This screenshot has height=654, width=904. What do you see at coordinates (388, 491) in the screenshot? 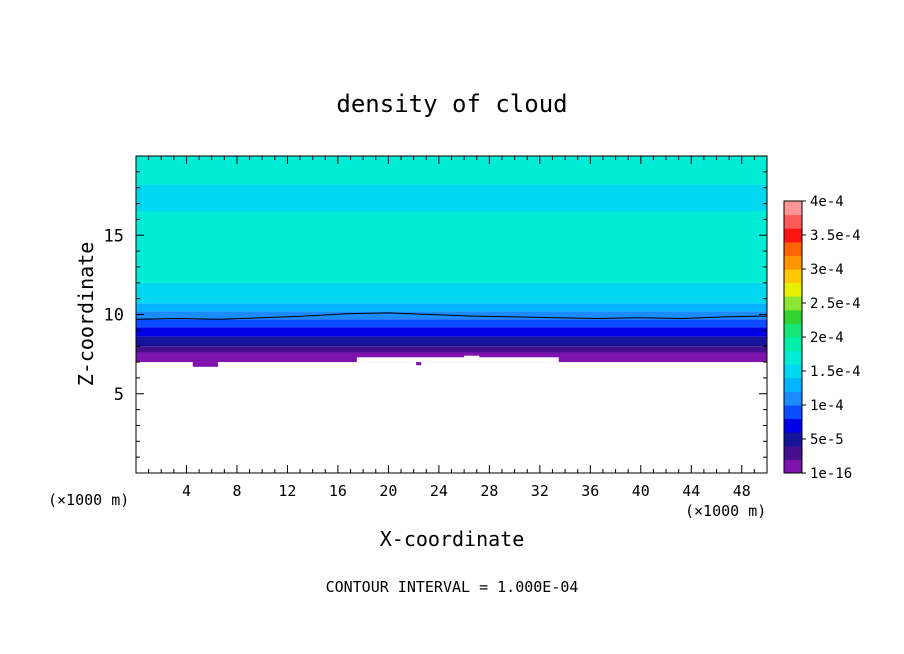
I see `x-tick-label: 20` at bounding box center [388, 491].